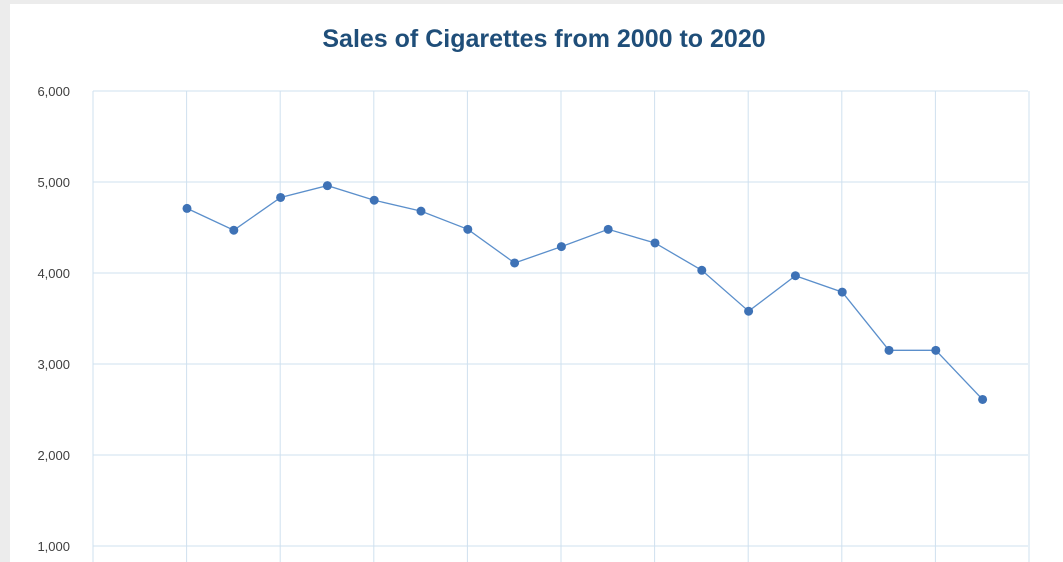 The height and width of the screenshot is (562, 1063). Describe the element at coordinates (53, 364) in the screenshot. I see `y-tick-label: 3,000` at that location.